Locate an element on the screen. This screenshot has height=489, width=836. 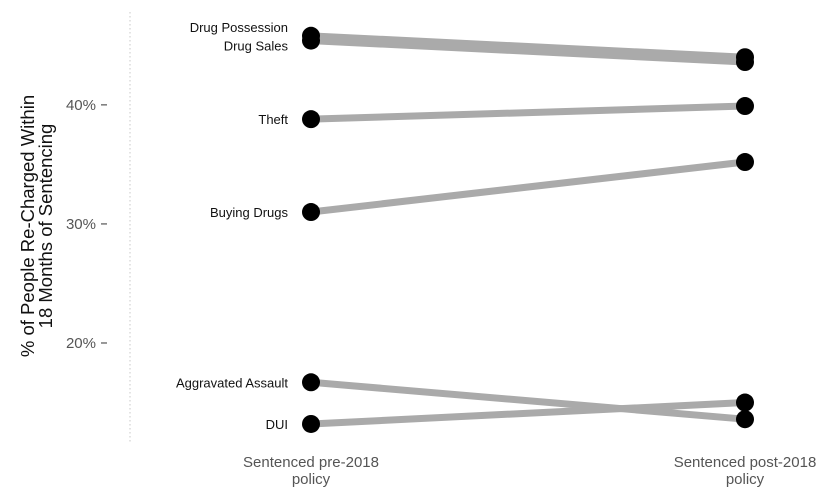
series-label-drug-possession: Drug Possession is located at coordinates (239, 27).